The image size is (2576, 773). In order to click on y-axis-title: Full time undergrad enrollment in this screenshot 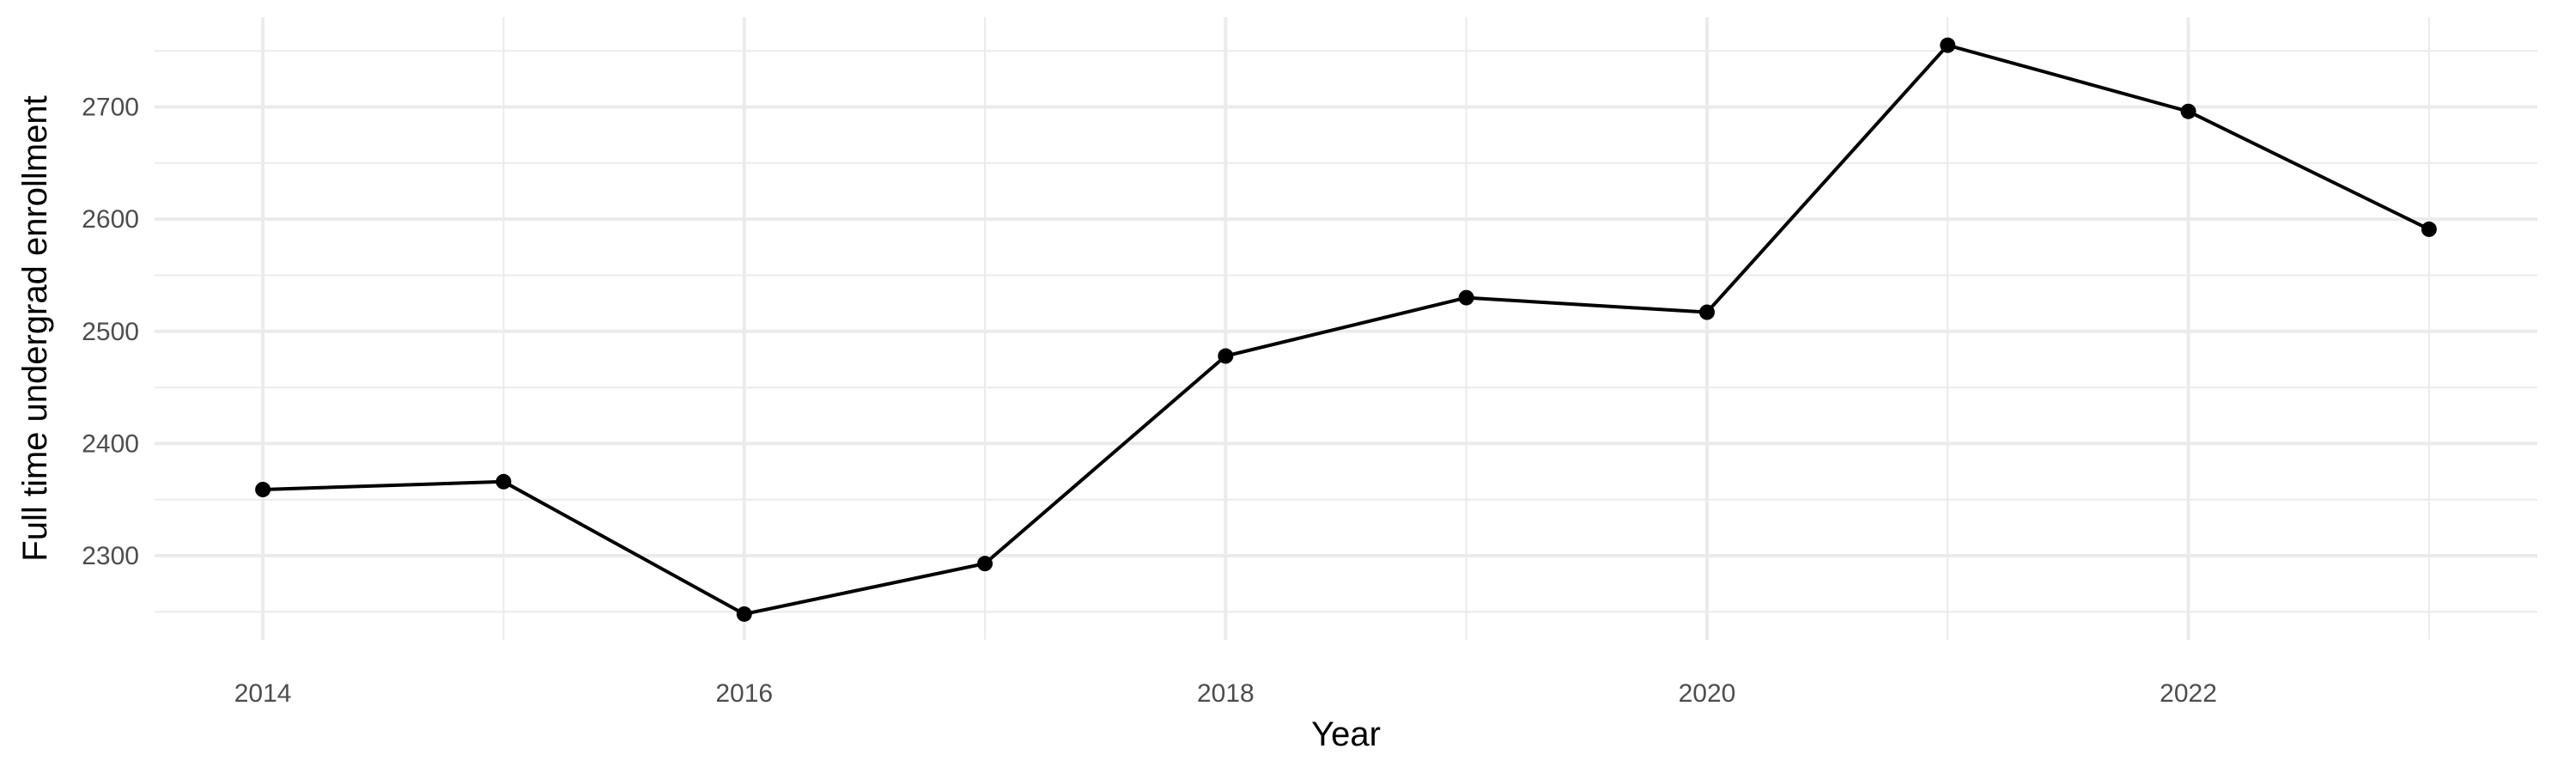, I will do `click(35, 328)`.